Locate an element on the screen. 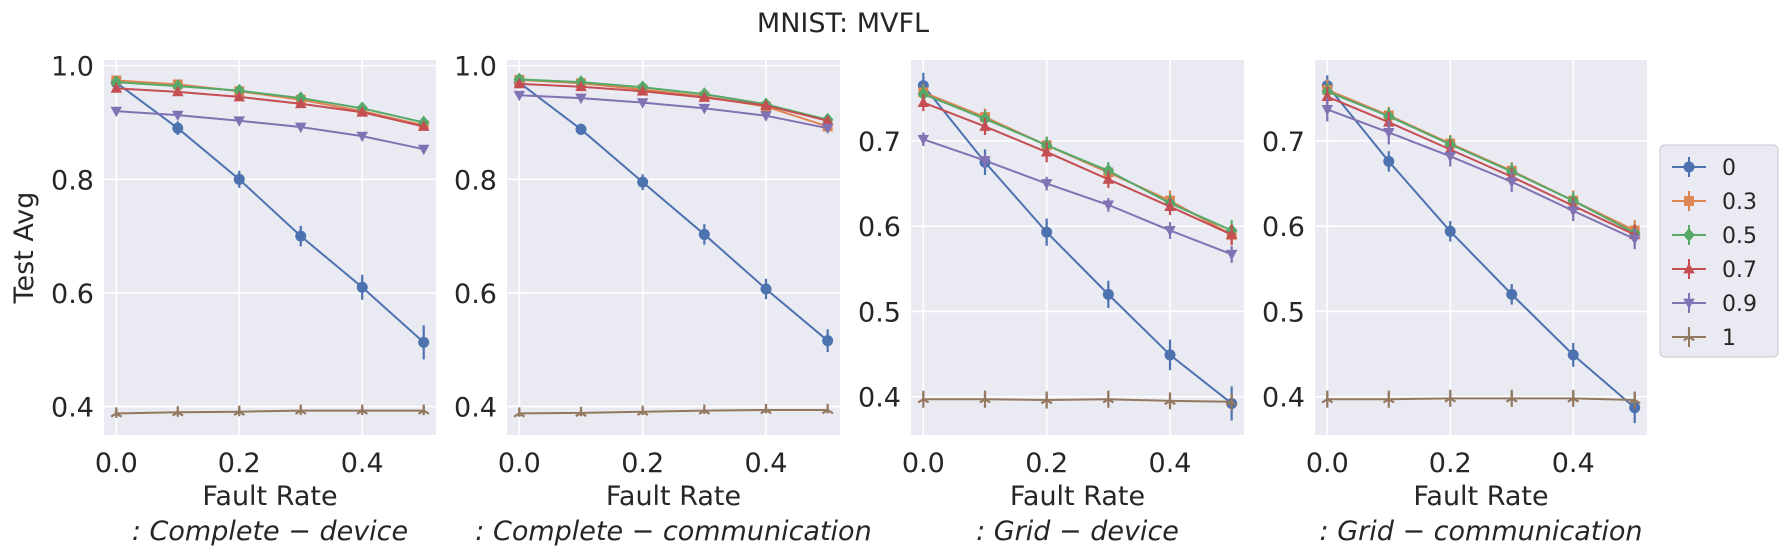 The image size is (1787, 559). legend-entry: 0.7 is located at coordinates (1714, 270).